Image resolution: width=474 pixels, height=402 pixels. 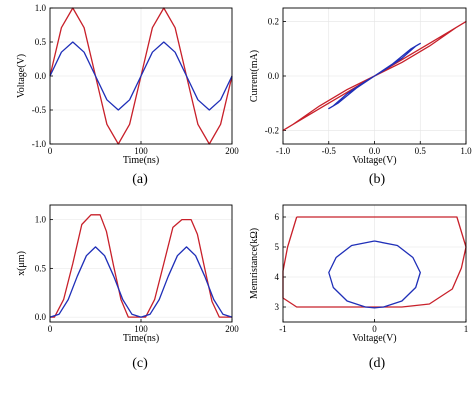 What do you see at coordinates (21, 263) in the screenshot?
I see `y-axis-label: x(μm)` at bounding box center [21, 263].